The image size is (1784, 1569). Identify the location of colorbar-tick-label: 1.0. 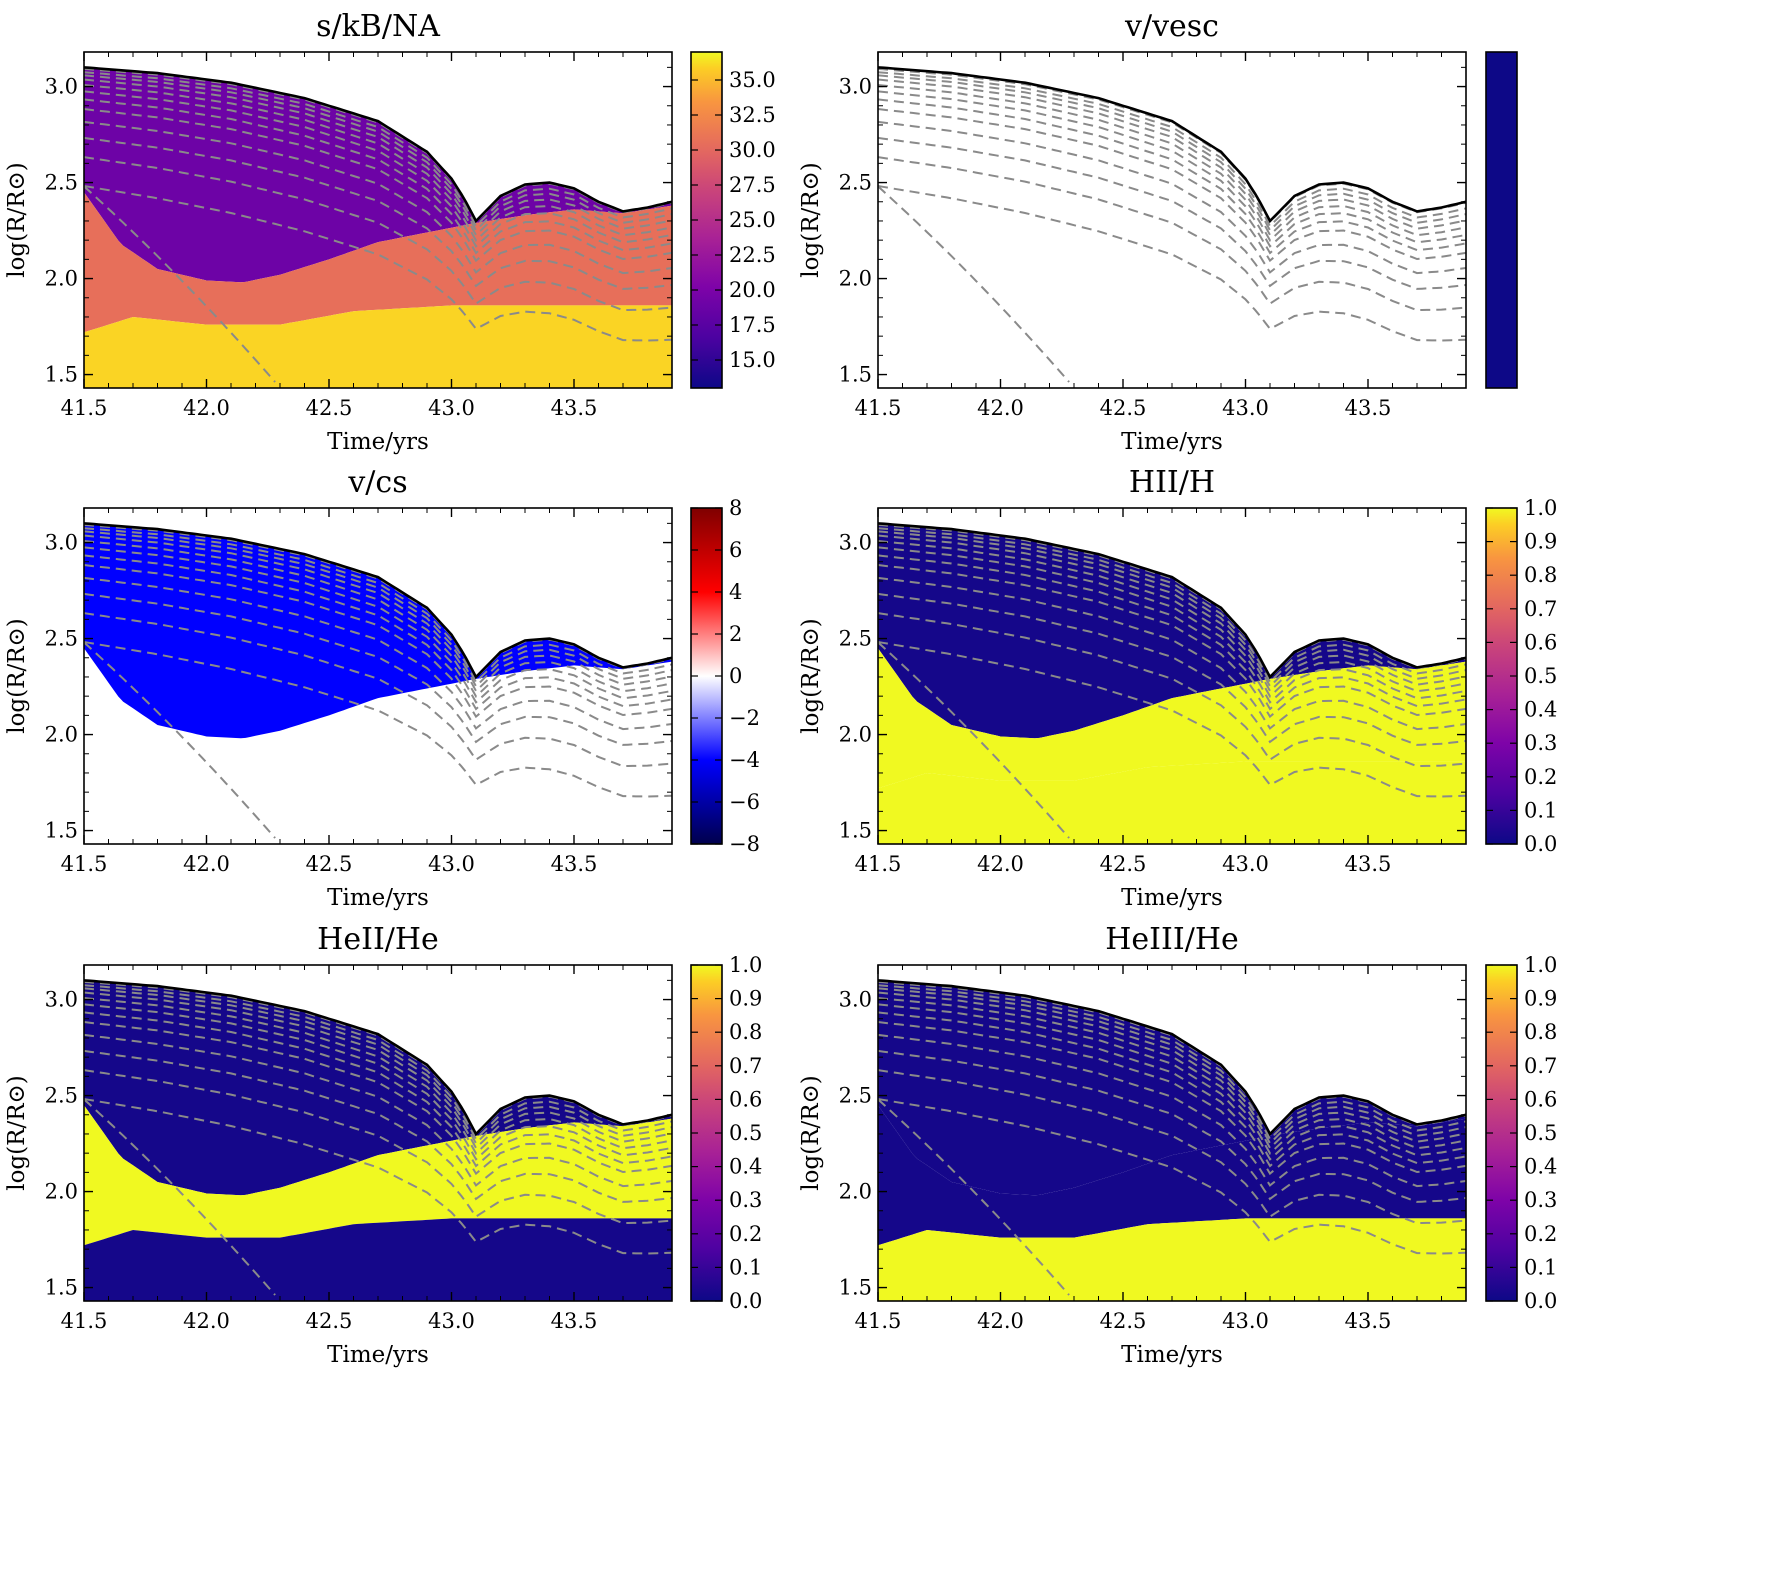
(1540, 508).